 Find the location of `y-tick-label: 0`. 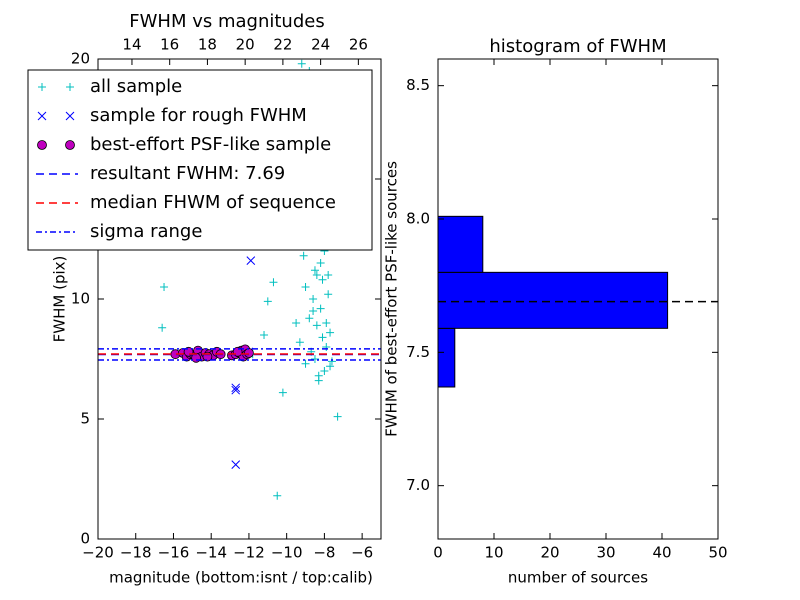

y-tick-label: 0 is located at coordinates (85, 539).